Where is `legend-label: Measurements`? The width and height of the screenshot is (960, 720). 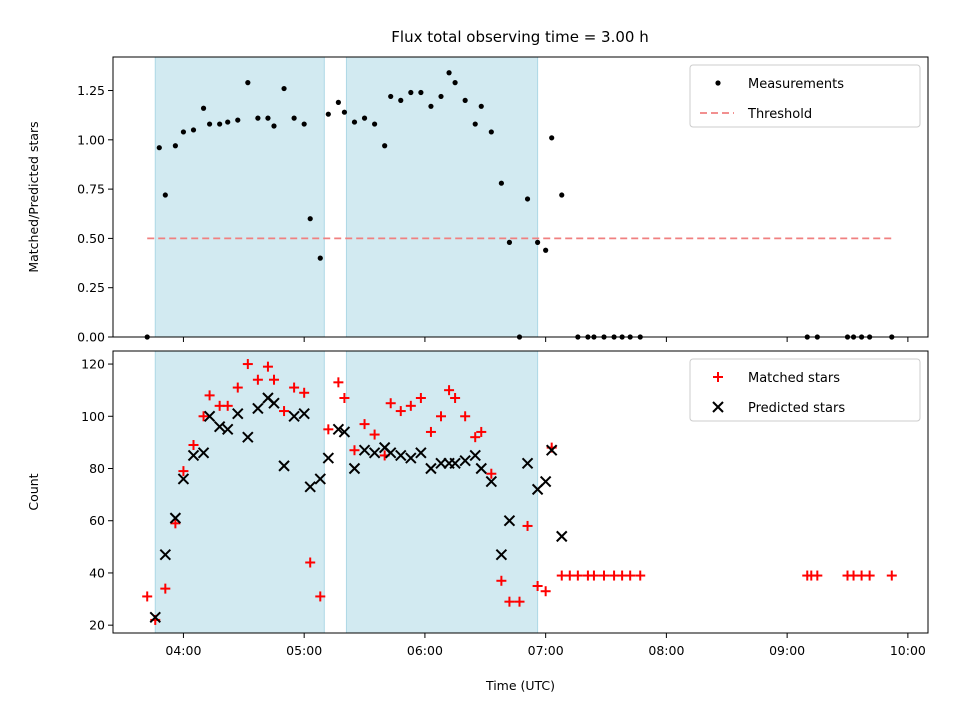
legend-label: Measurements is located at coordinates (796, 84).